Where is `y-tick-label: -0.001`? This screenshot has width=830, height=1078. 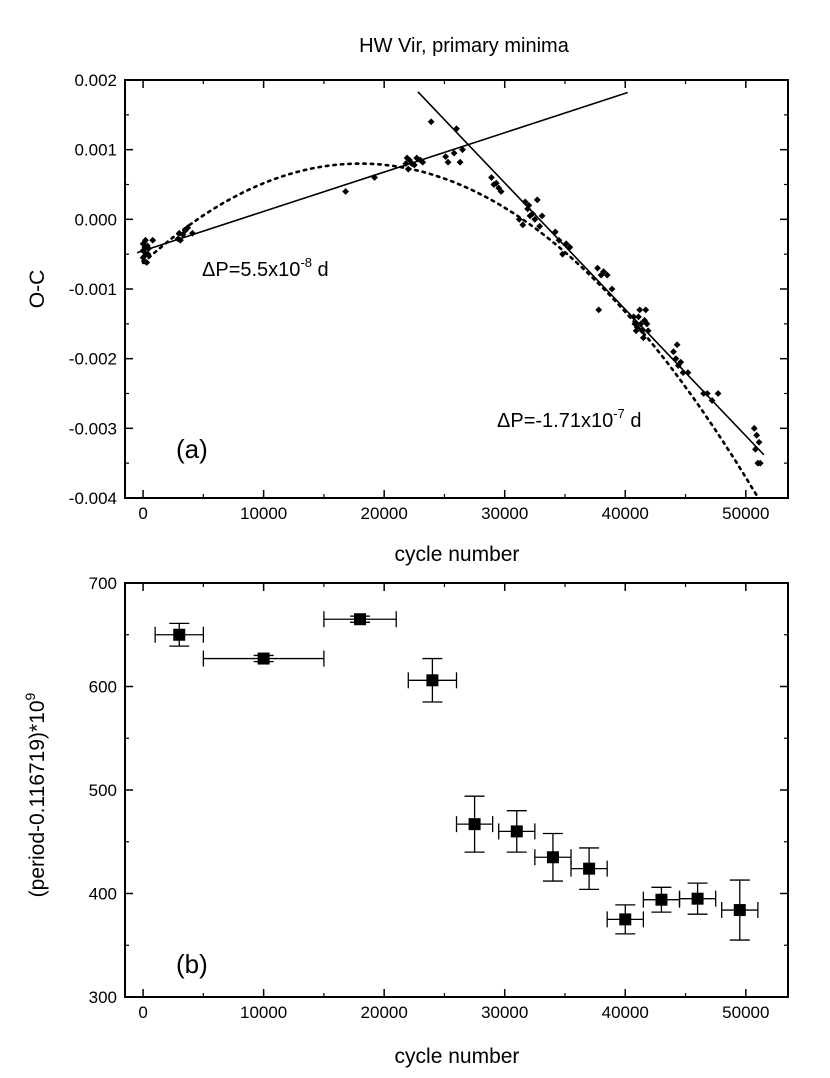 y-tick-label: -0.001 is located at coordinates (93, 289).